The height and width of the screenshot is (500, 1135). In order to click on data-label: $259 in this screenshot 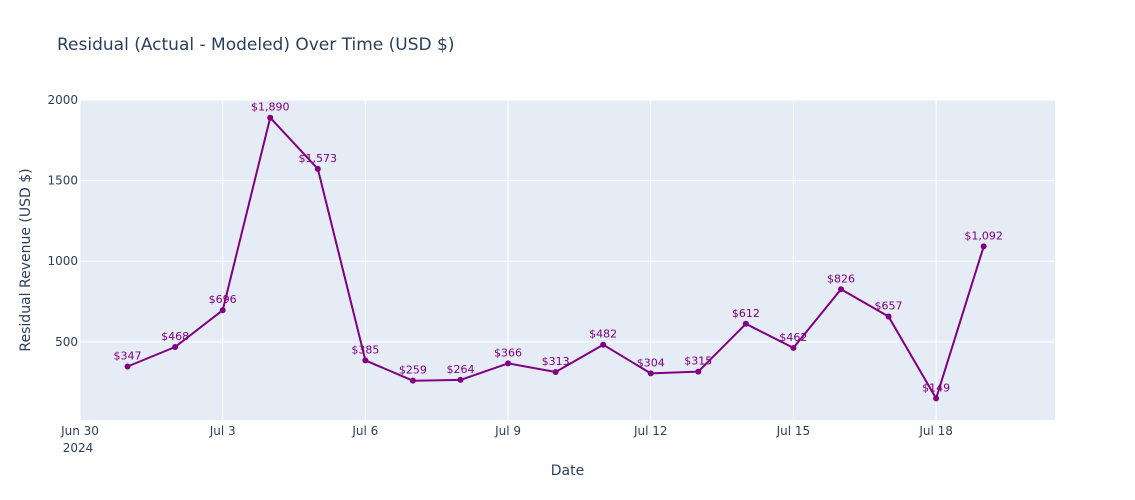, I will do `click(413, 370)`.